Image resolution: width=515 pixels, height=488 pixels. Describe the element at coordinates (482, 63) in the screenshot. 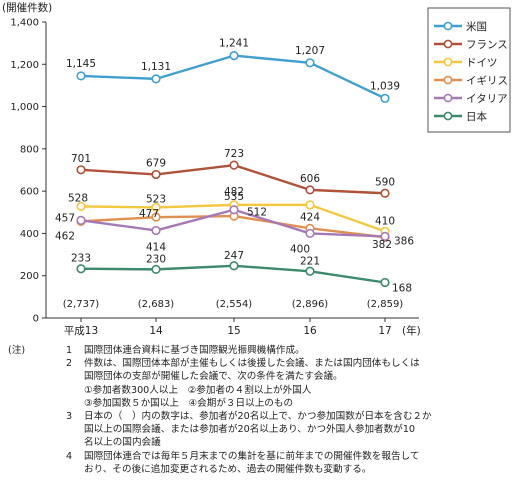

I see `legend-label: ドイツ` at that location.